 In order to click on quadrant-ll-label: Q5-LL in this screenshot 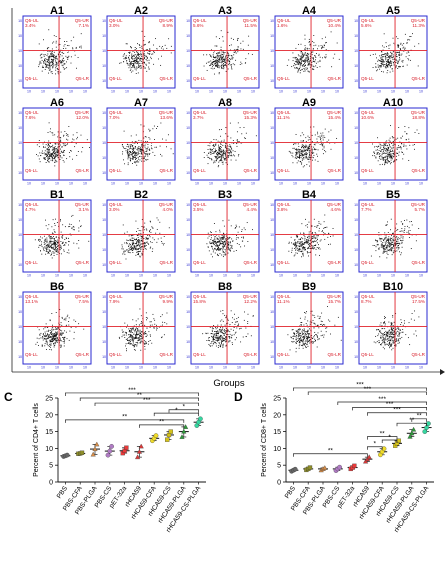, I will do `click(115, 170)`.